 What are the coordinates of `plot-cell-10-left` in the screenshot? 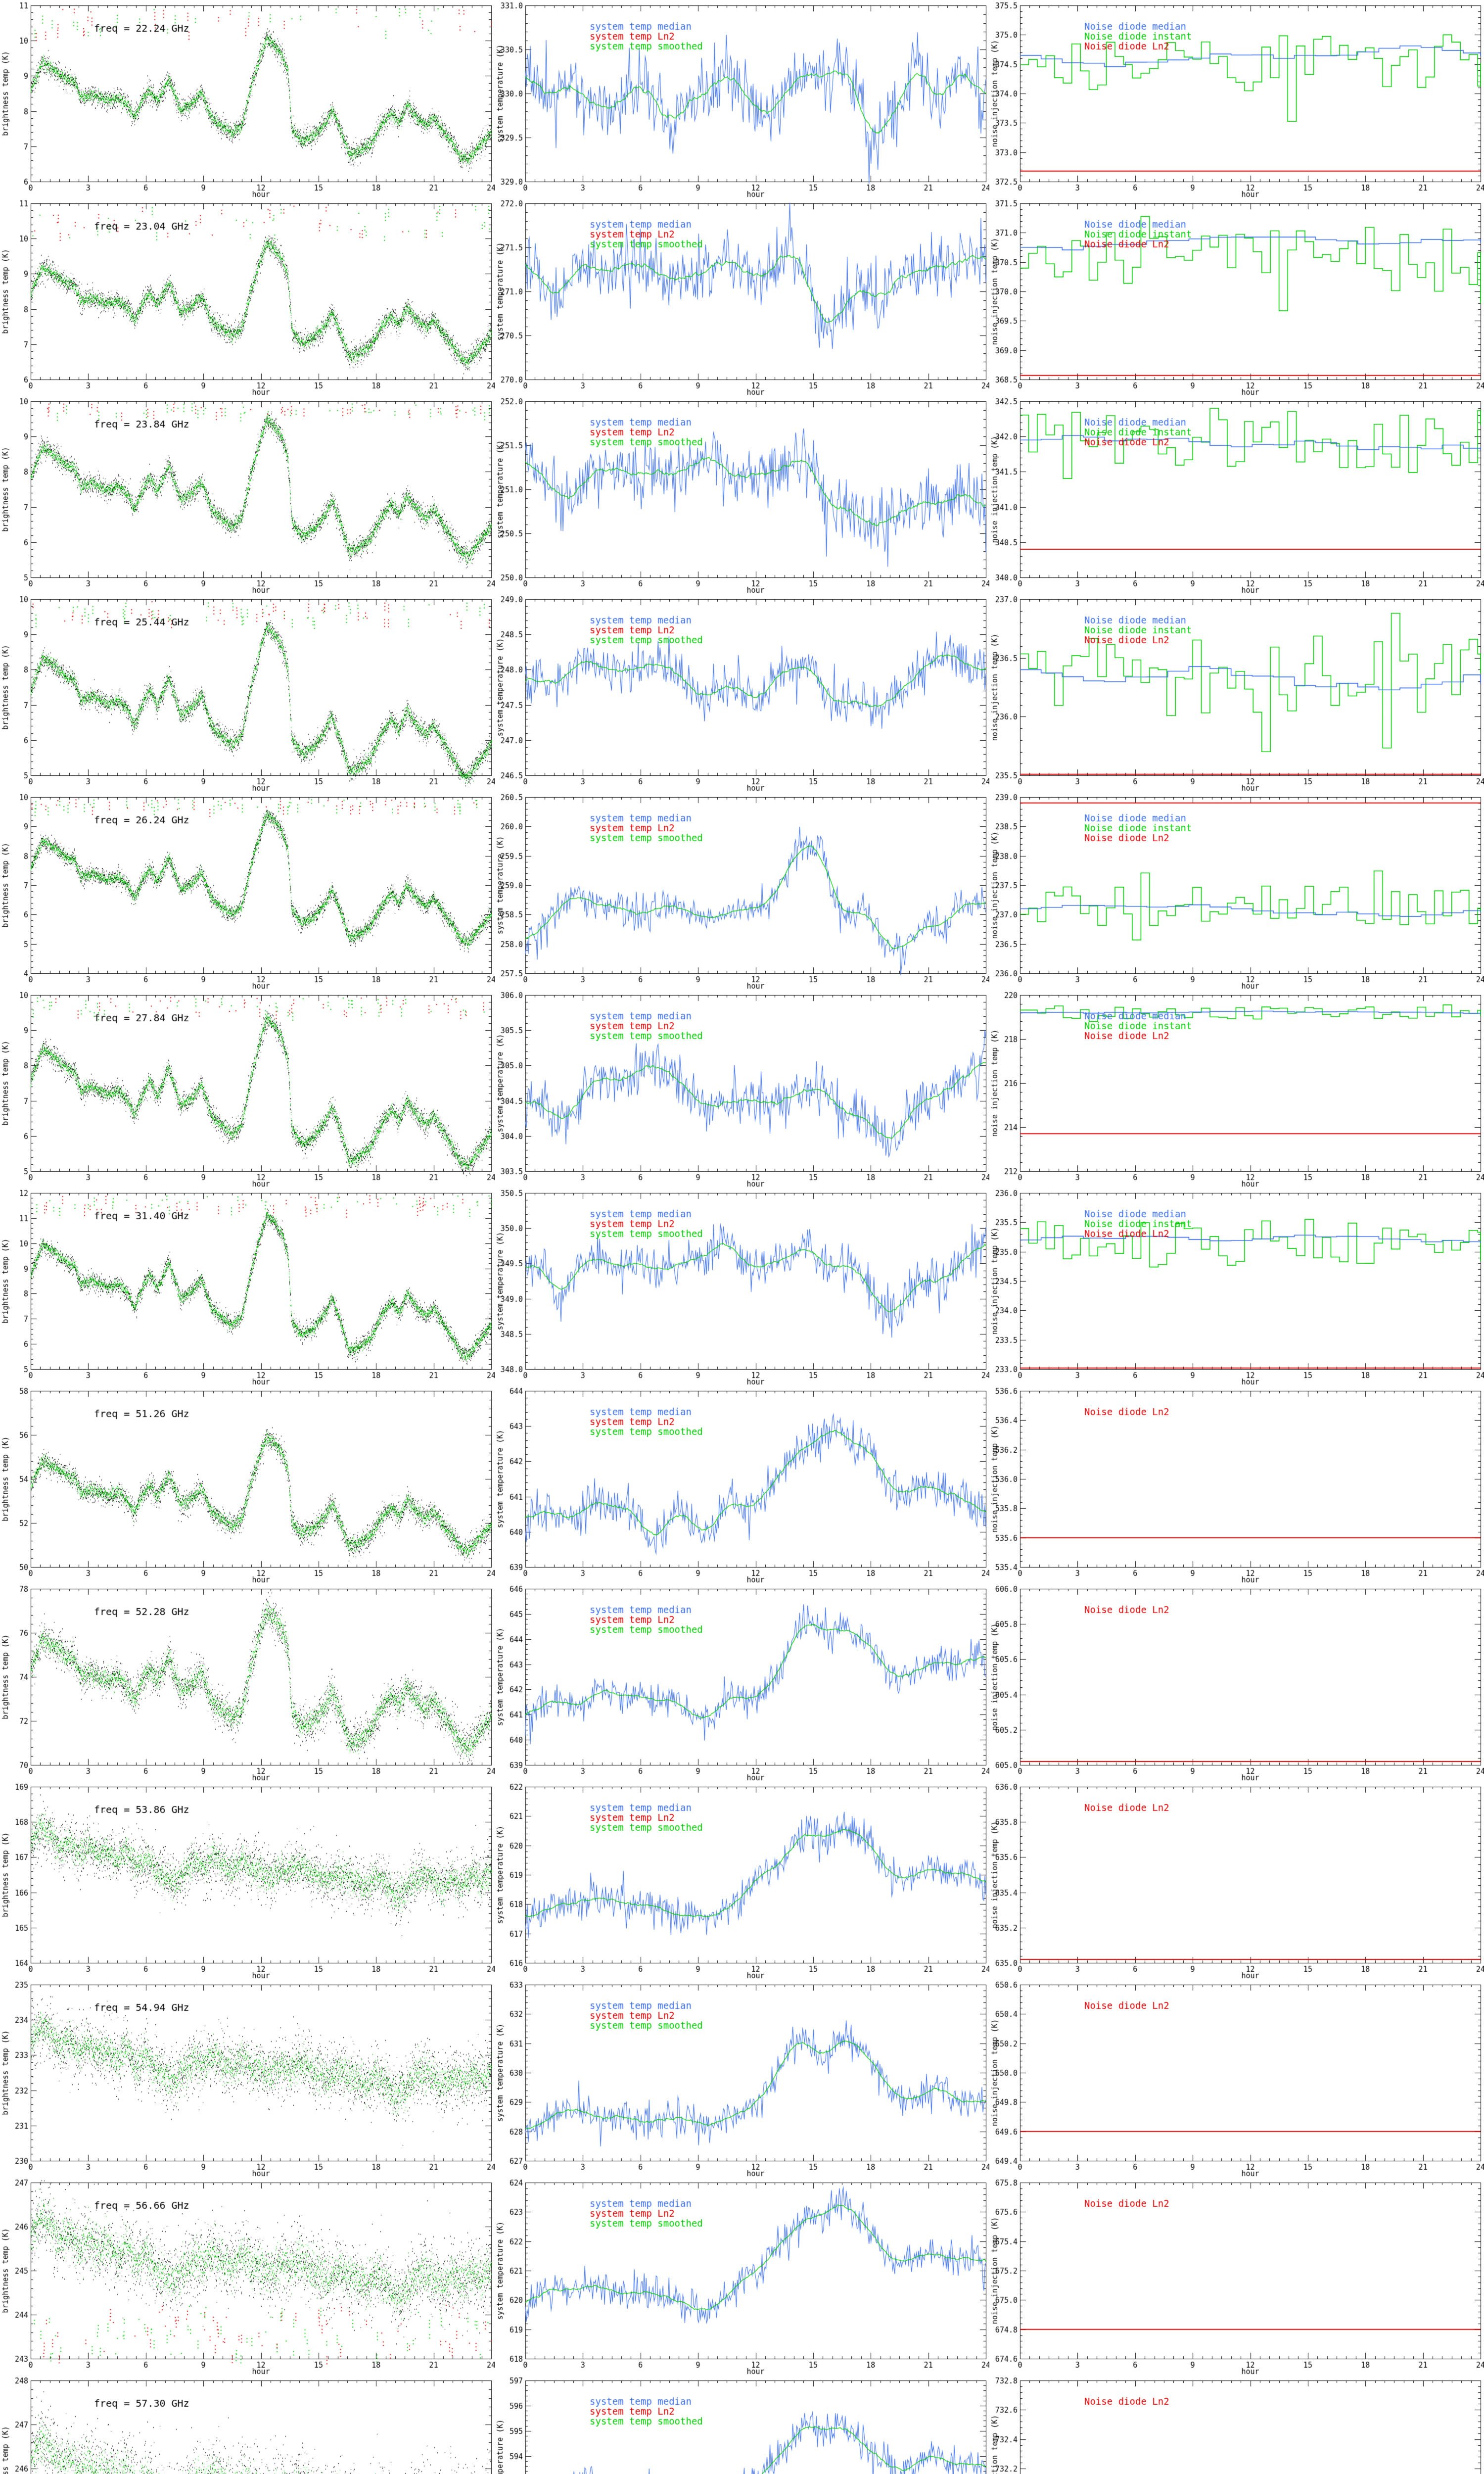 It's located at (247, 1880).